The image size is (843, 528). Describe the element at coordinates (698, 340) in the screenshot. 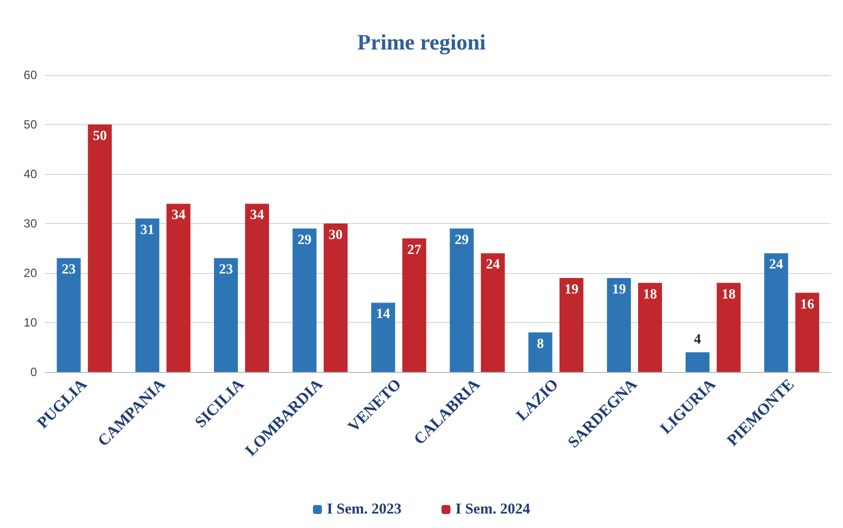

I see `data-label: 4` at that location.